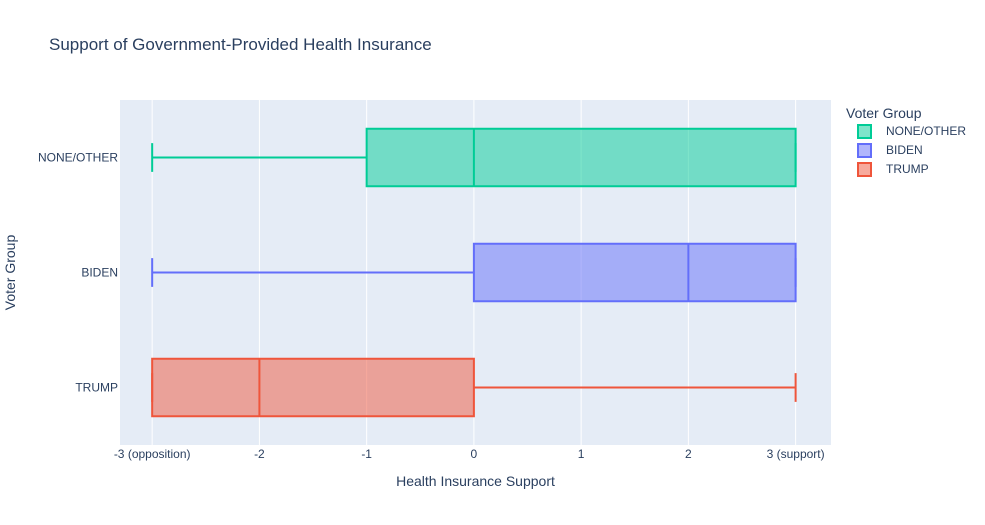 This screenshot has width=985, height=525. Describe the element at coordinates (475, 481) in the screenshot. I see `x-axis-title: Health Insurance Support` at that location.